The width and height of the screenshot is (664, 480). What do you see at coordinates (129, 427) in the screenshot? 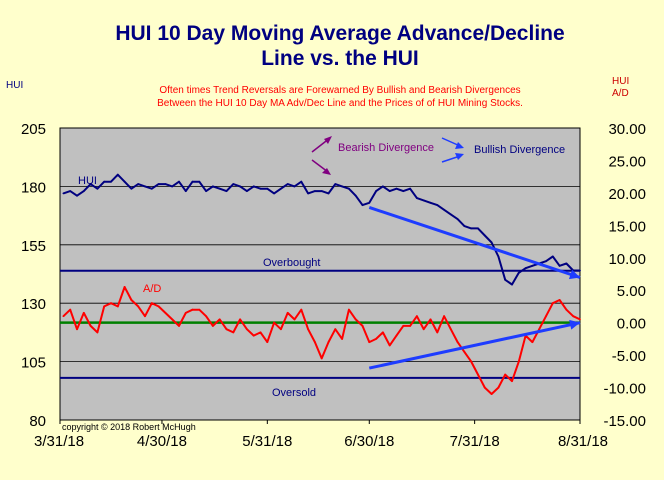
I see `copyright-note: copyright © 2018 Robert McHugh` at bounding box center [129, 427].